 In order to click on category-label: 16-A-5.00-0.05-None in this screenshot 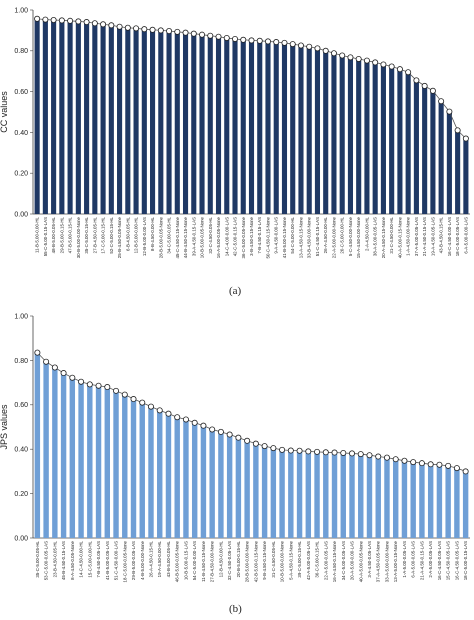, I will do `click(218, 237)`.